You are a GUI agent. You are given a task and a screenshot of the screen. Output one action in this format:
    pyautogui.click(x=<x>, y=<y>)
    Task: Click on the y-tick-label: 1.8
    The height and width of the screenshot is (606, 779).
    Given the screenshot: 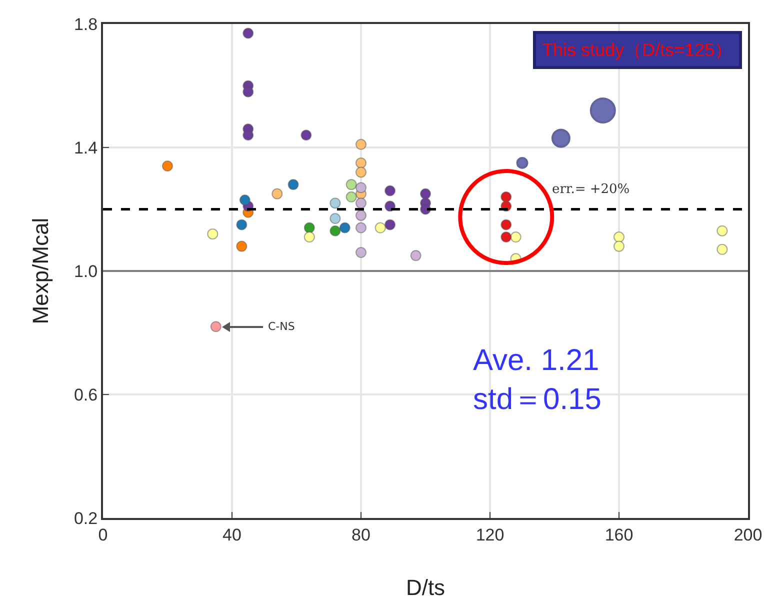 What is the action you would take?
    pyautogui.click(x=86, y=24)
    